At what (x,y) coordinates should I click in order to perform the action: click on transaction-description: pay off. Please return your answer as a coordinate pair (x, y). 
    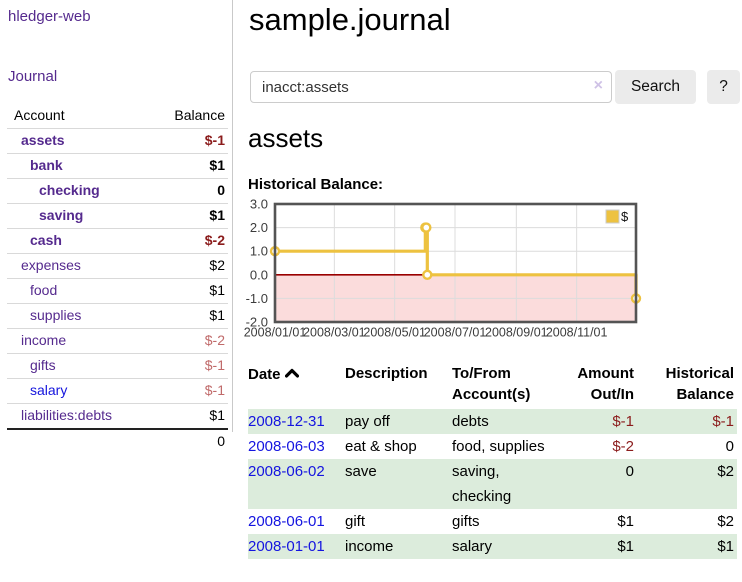
    Looking at the image, I should click on (367, 421).